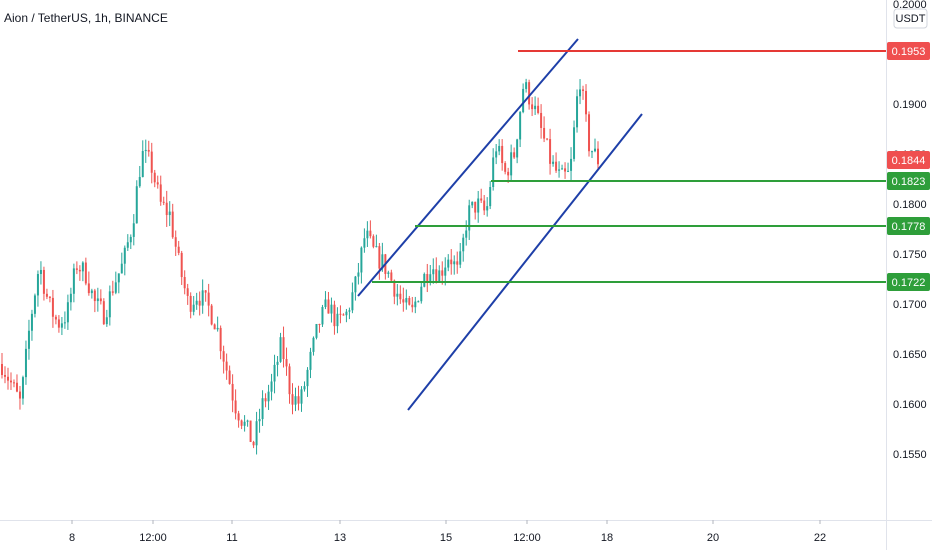  What do you see at coordinates (713, 538) in the screenshot?
I see `time-tick-label: 20` at bounding box center [713, 538].